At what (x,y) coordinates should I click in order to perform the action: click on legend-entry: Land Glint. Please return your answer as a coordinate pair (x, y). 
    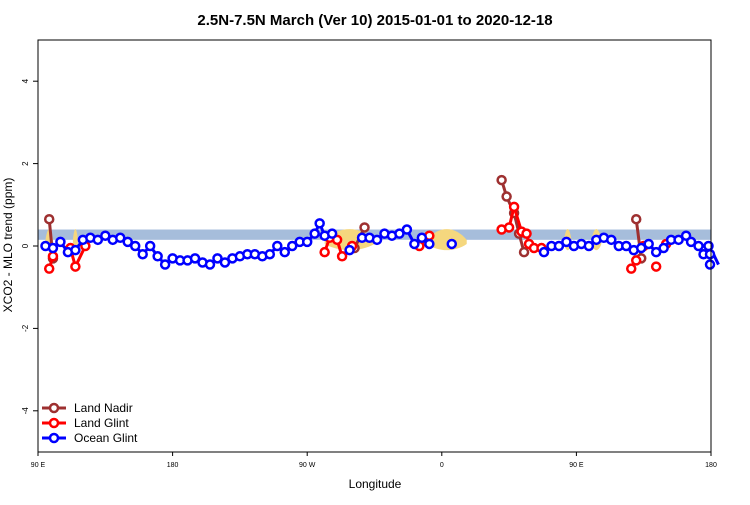
    Looking at the image, I should click on (85, 423).